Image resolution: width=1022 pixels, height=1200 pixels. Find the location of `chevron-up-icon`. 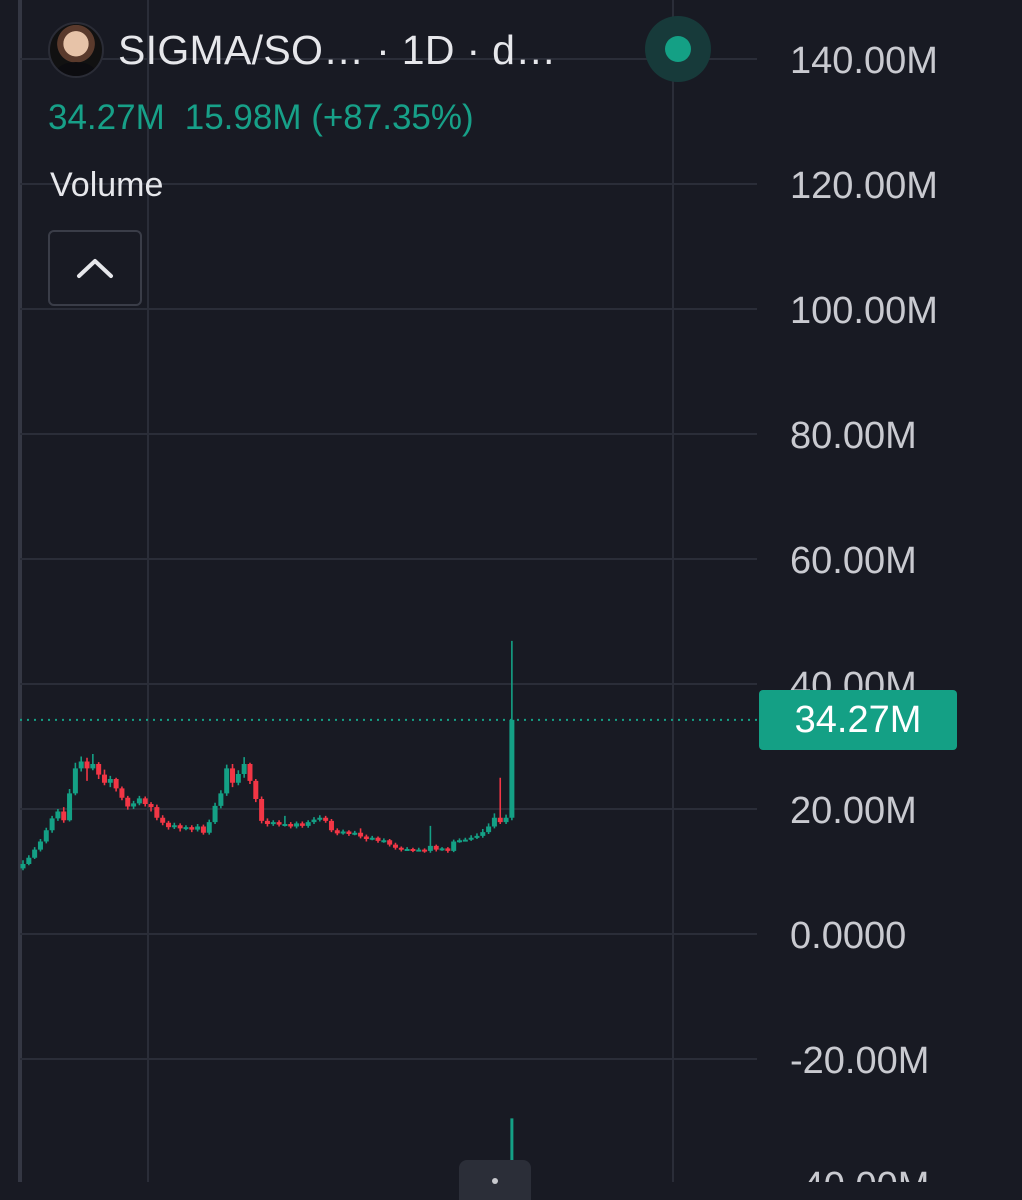

chevron-up-icon is located at coordinates (95, 268).